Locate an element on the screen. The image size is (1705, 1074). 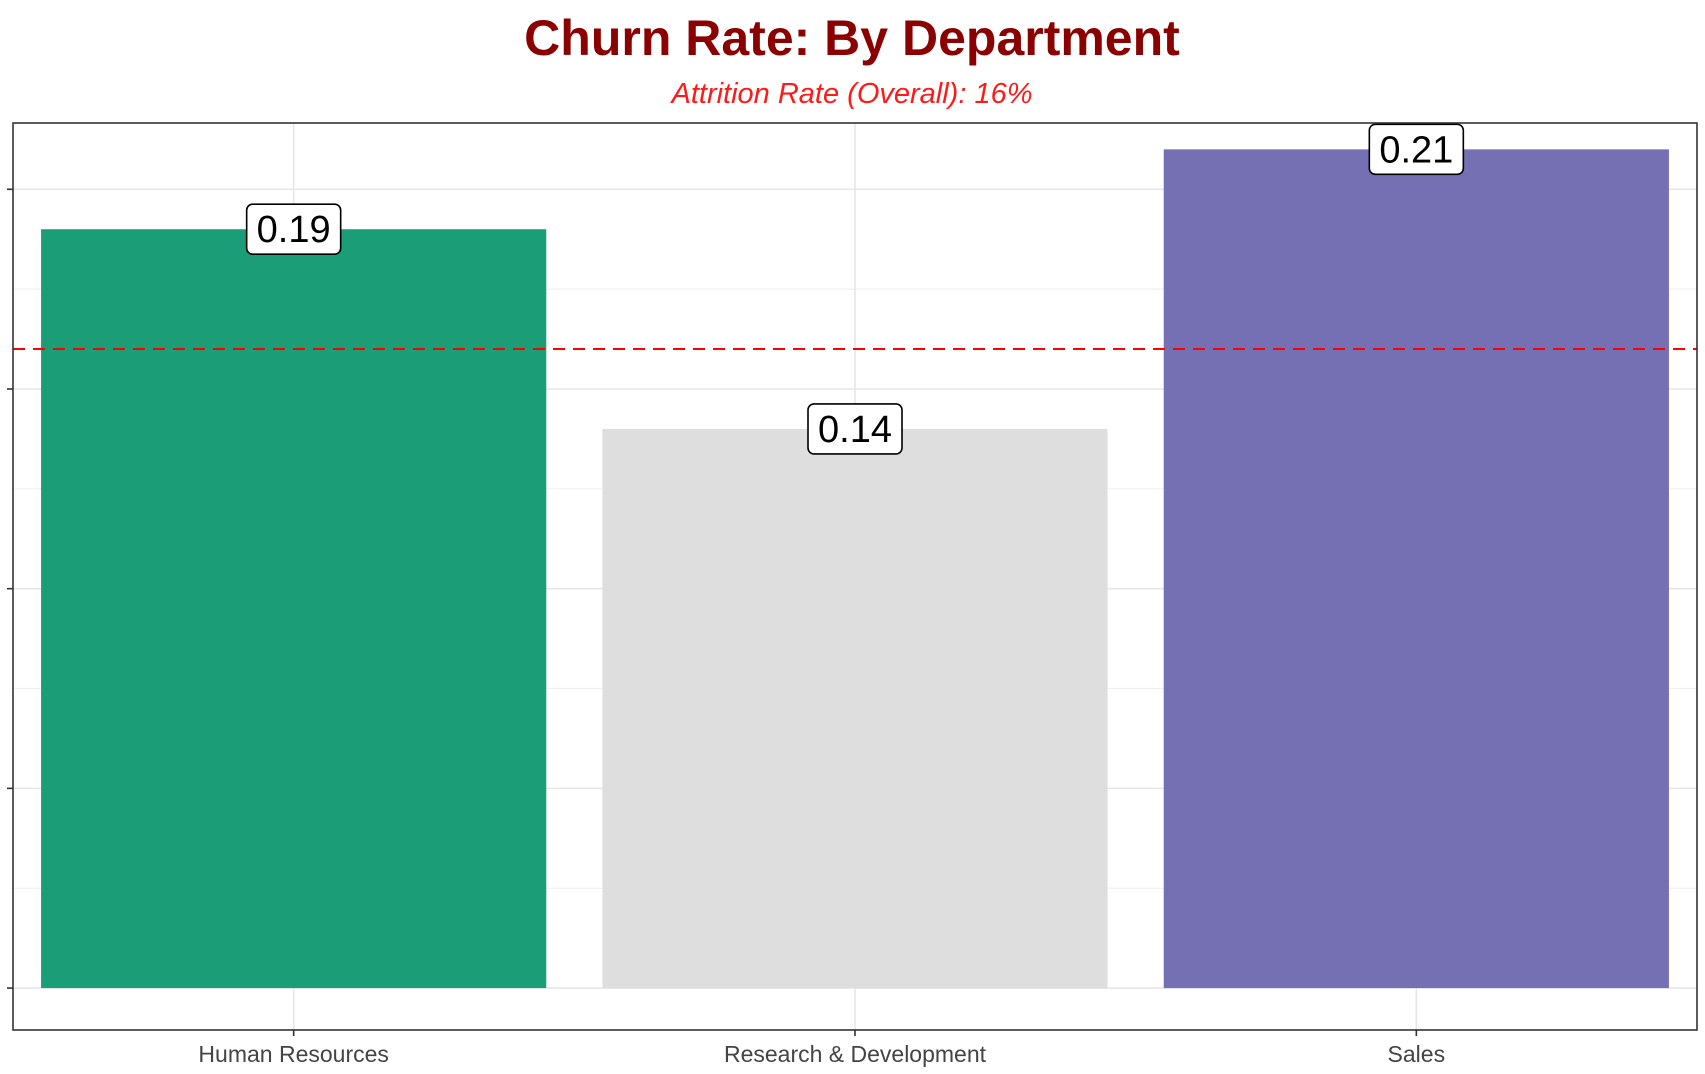
data-label: 0.14 is located at coordinates (855, 430).